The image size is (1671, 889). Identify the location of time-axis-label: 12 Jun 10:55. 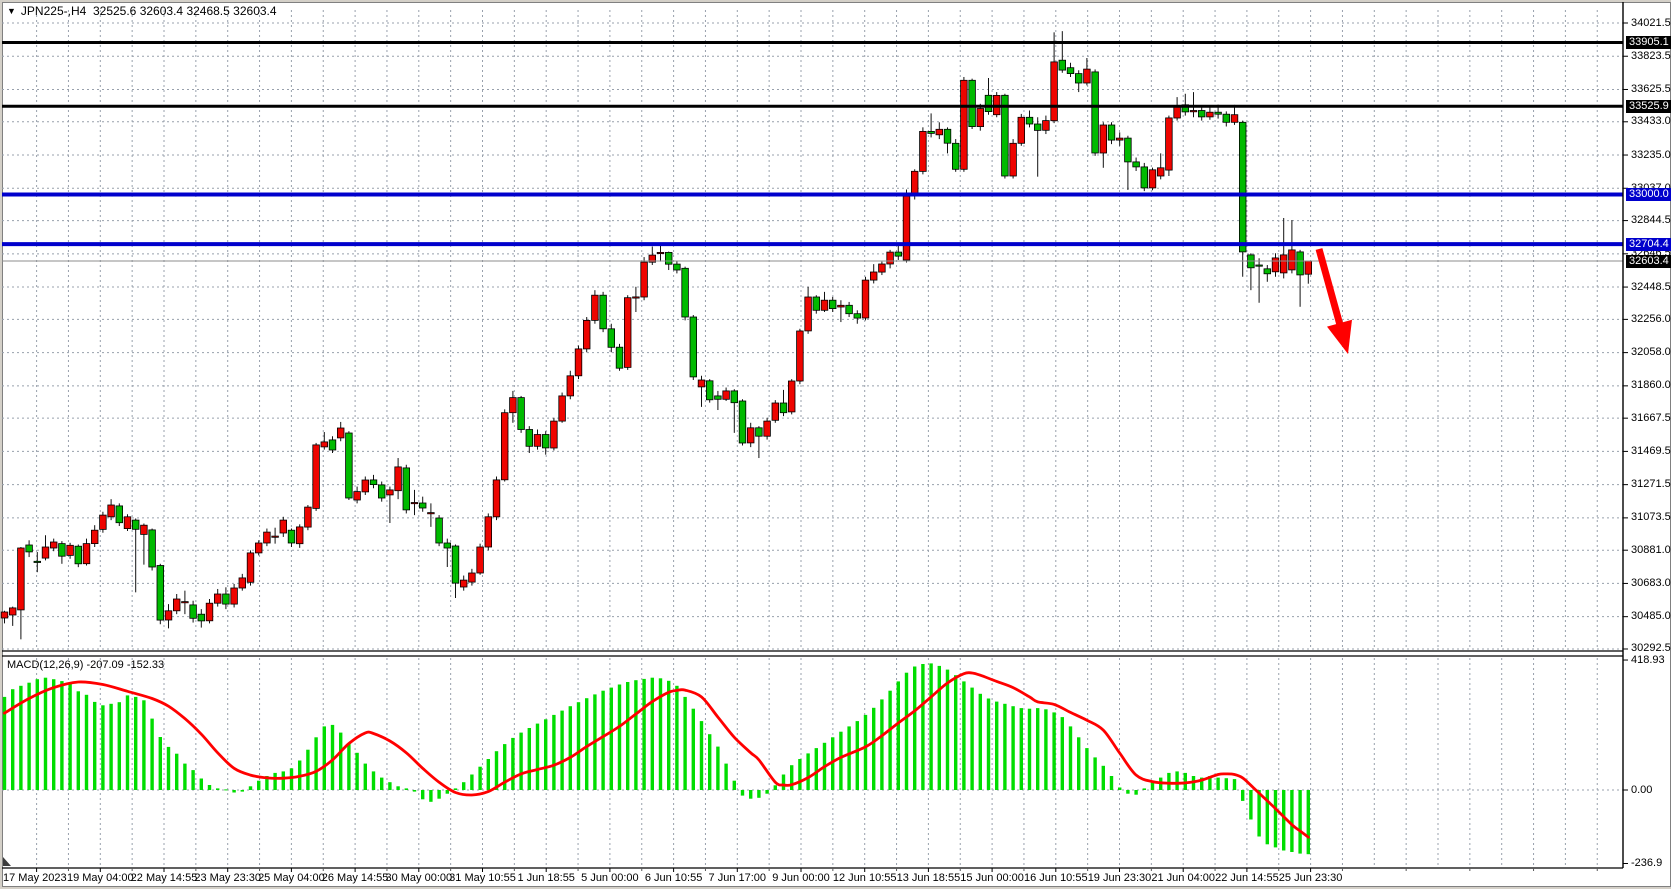
(864, 878).